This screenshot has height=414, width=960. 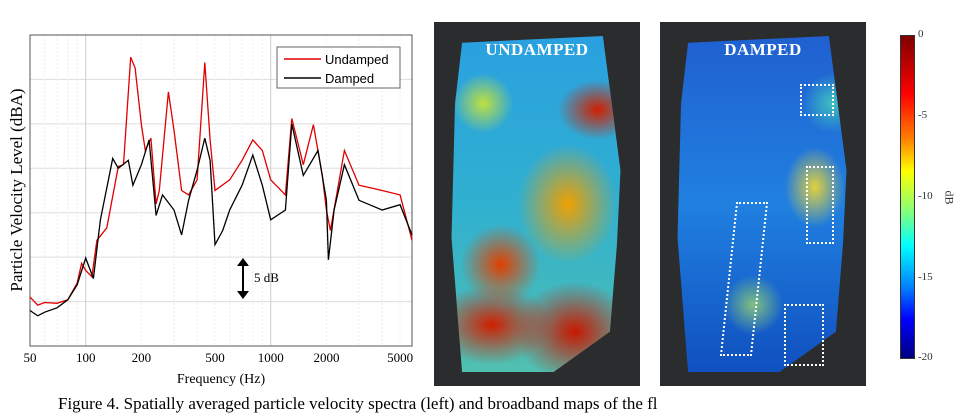 What do you see at coordinates (949, 197) in the screenshot?
I see `colorbar-unit: dB` at bounding box center [949, 197].